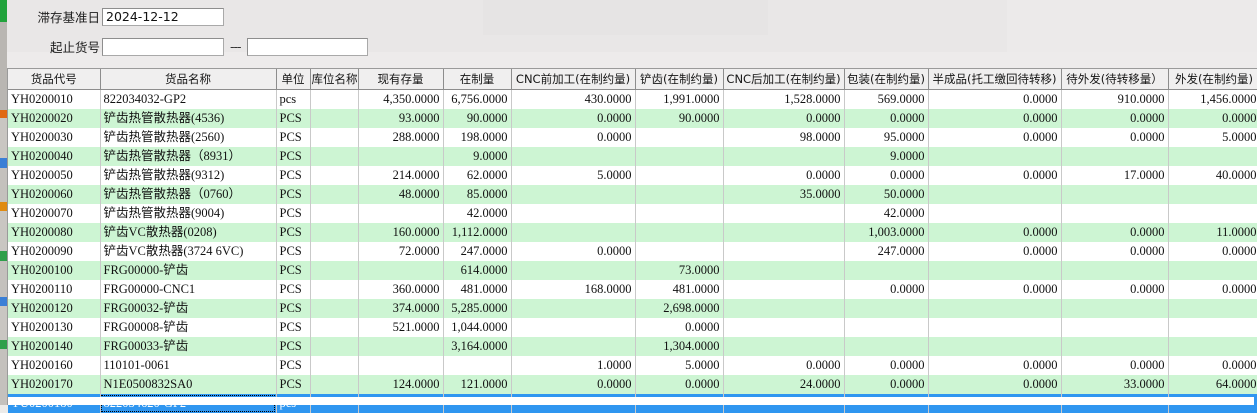 This screenshot has height=413, width=1257. Describe the element at coordinates (679, 100) in the screenshot. I see `cell-shaving: 1,991.0000` at that location.